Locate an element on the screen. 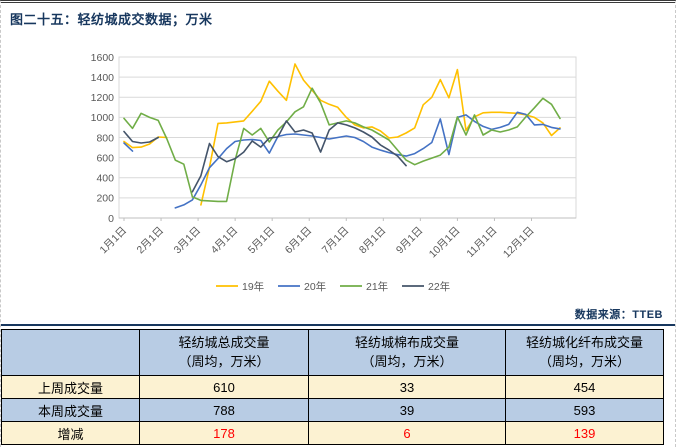 The image size is (676, 447). cell-last-week-chemfiber: 454 is located at coordinates (584, 387).